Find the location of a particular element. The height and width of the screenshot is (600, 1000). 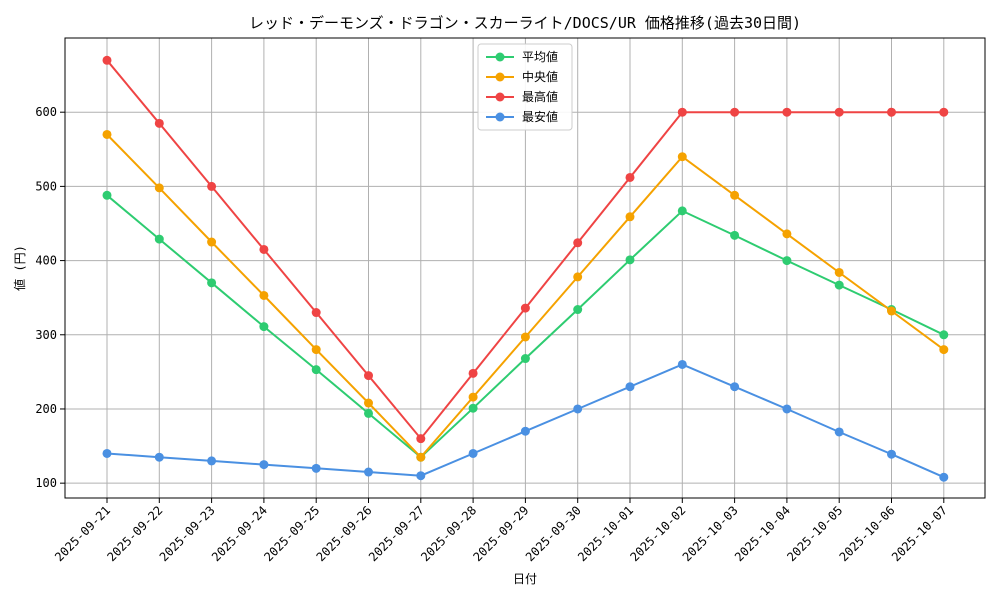

legend-item: 中央値 is located at coordinates (522, 76).